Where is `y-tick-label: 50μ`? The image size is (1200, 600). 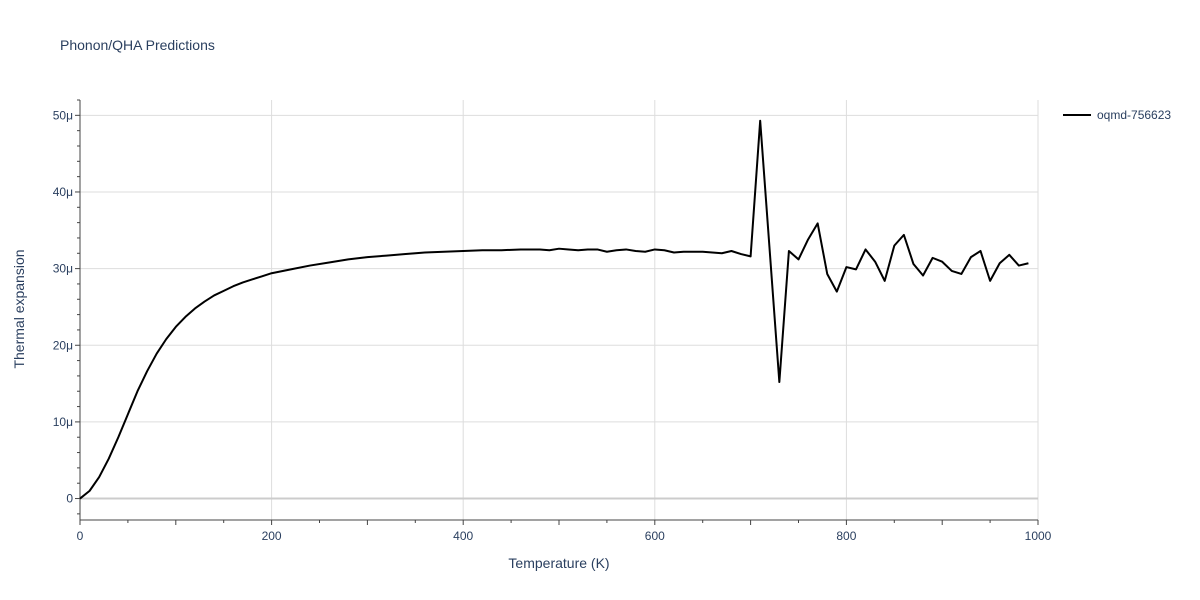 y-tick-label: 50μ is located at coordinates (63, 115).